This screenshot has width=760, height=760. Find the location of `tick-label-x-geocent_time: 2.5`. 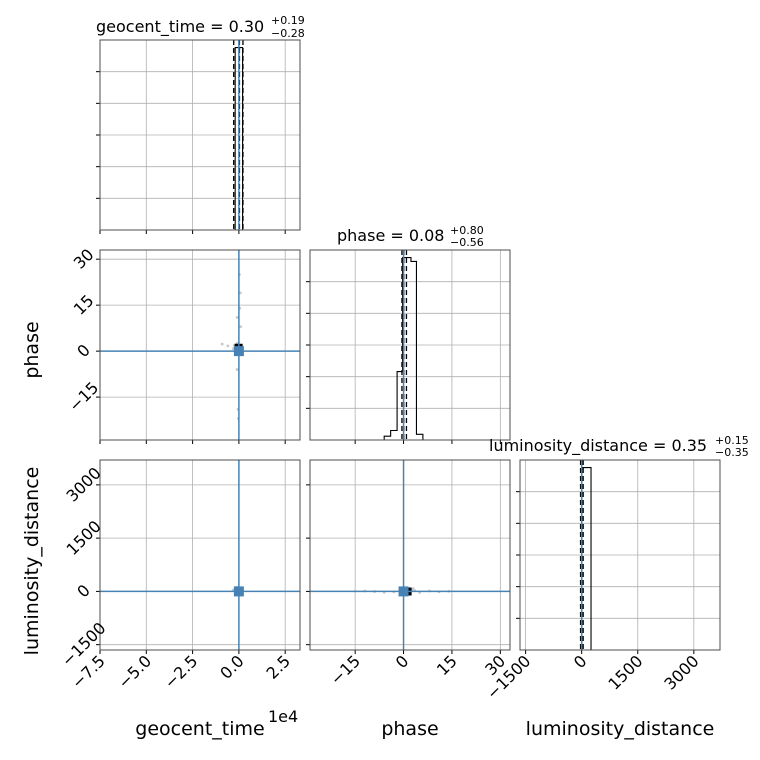

tick-label-x-geocent_time: 2.5 is located at coordinates (278, 666).